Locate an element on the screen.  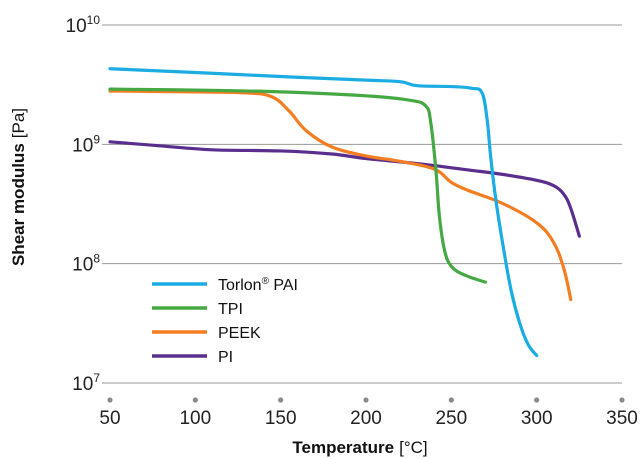
y-axis-title-main: Shear modulus is located at coordinates (18, 204).